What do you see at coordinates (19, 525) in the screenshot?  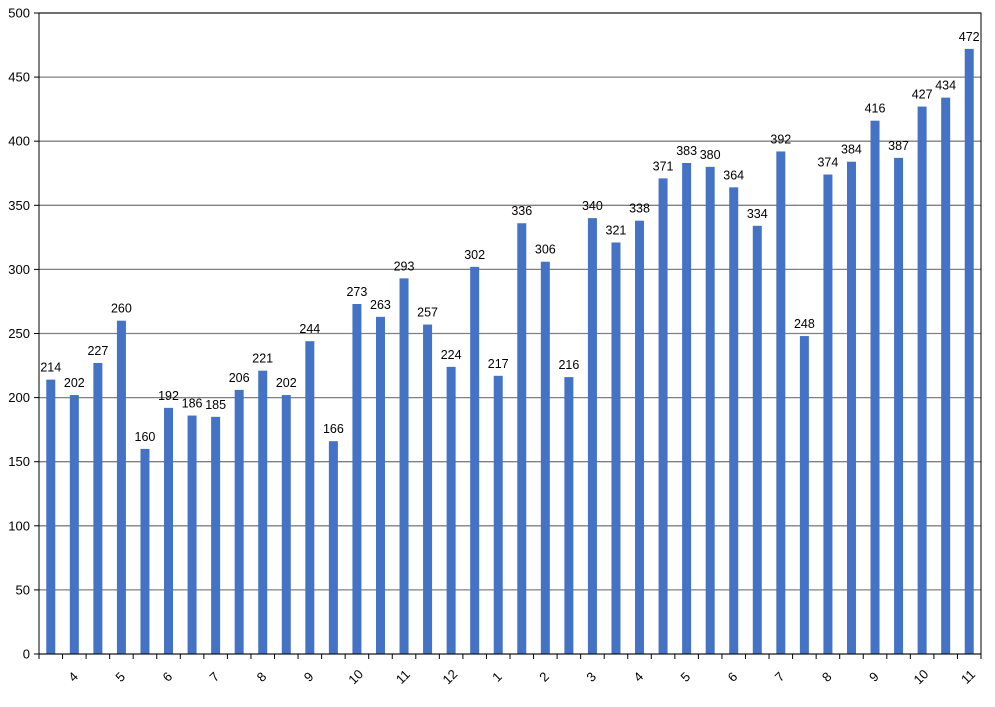 I see `y-tick-label: 100` at bounding box center [19, 525].